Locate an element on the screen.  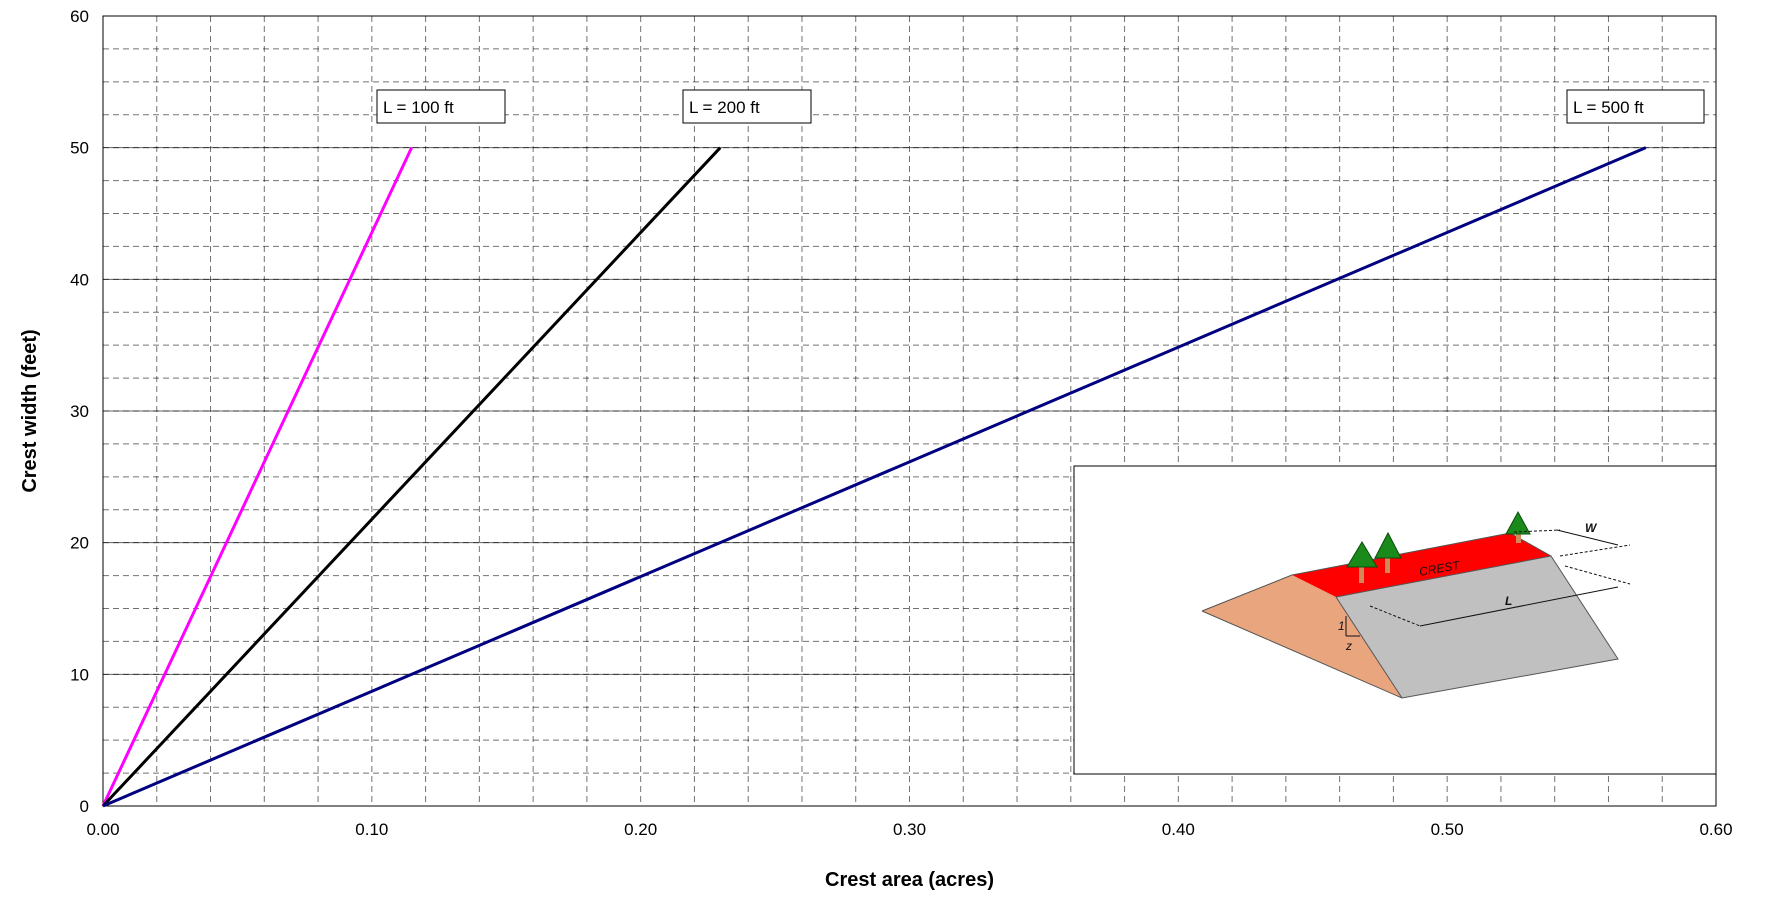
side-slope-face is located at coordinates (1477, 627).